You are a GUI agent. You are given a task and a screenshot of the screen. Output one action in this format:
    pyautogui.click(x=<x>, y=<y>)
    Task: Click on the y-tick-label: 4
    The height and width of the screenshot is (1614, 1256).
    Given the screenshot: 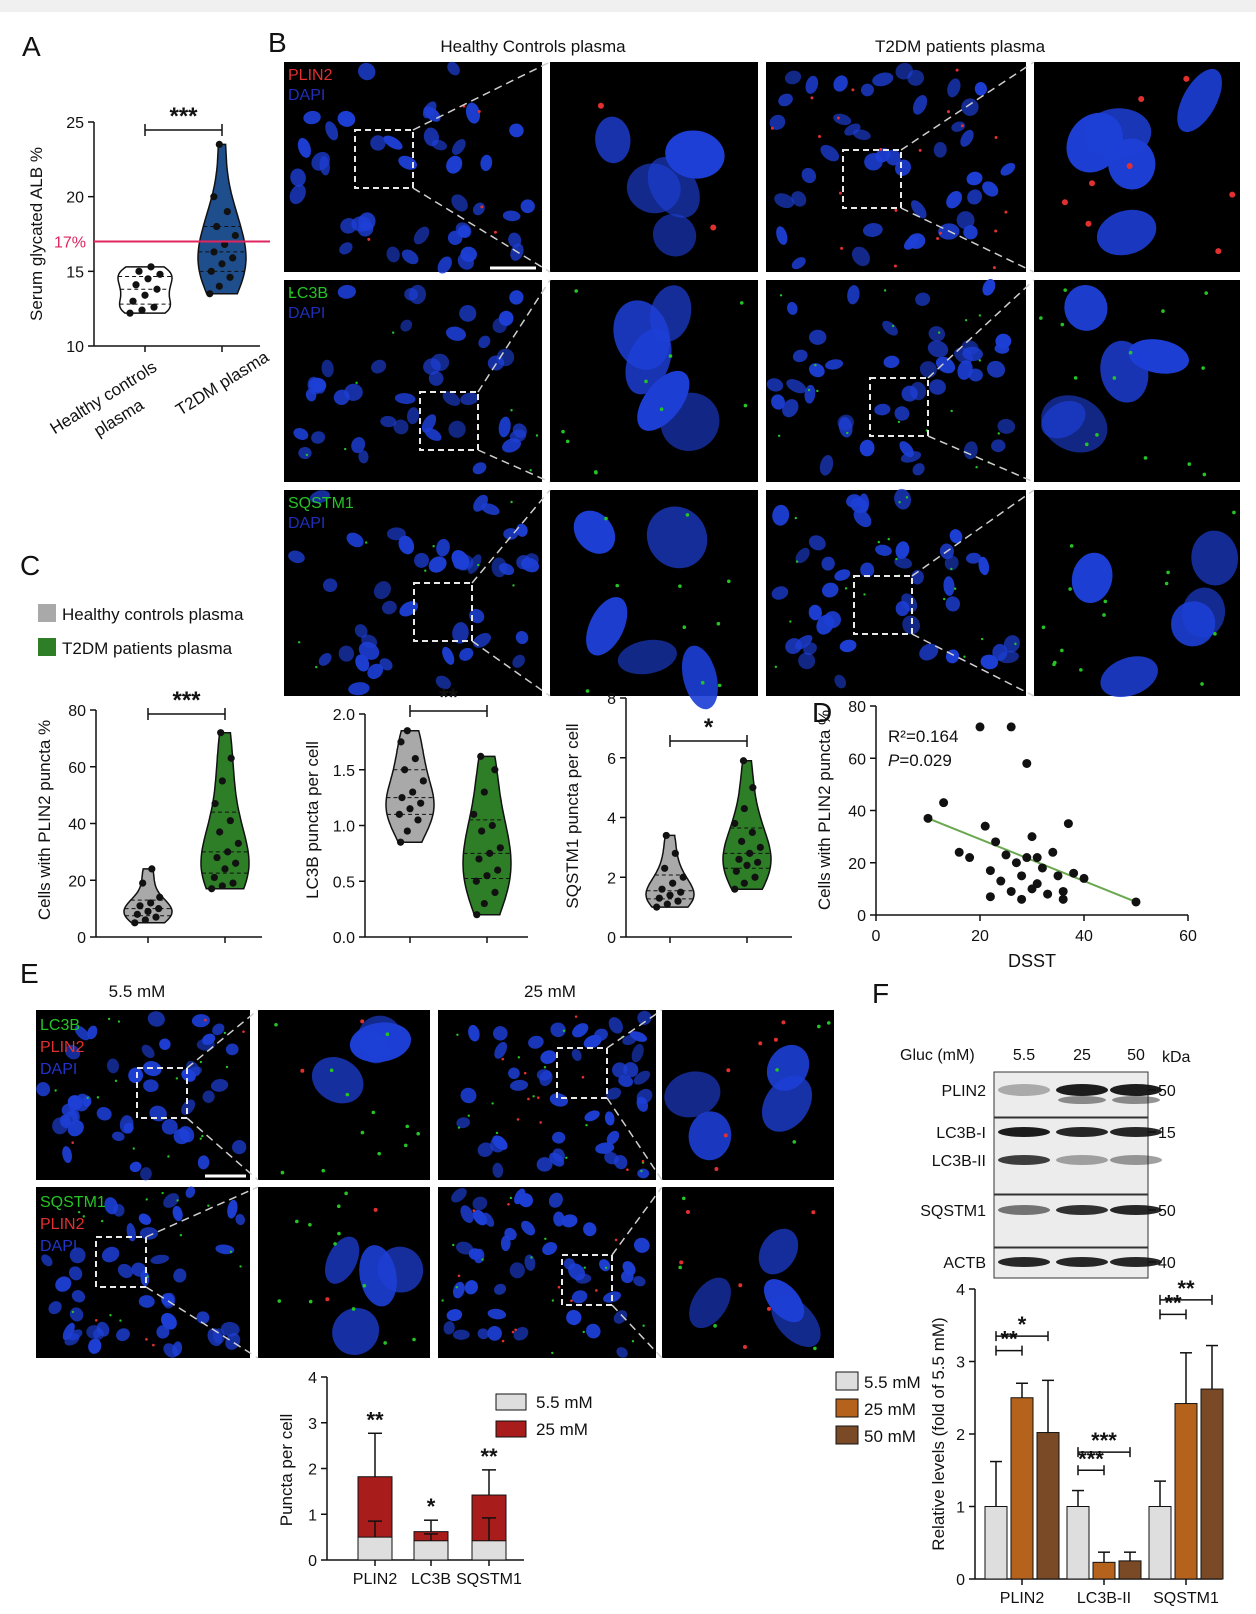 What is the action you would take?
    pyautogui.click(x=960, y=1290)
    